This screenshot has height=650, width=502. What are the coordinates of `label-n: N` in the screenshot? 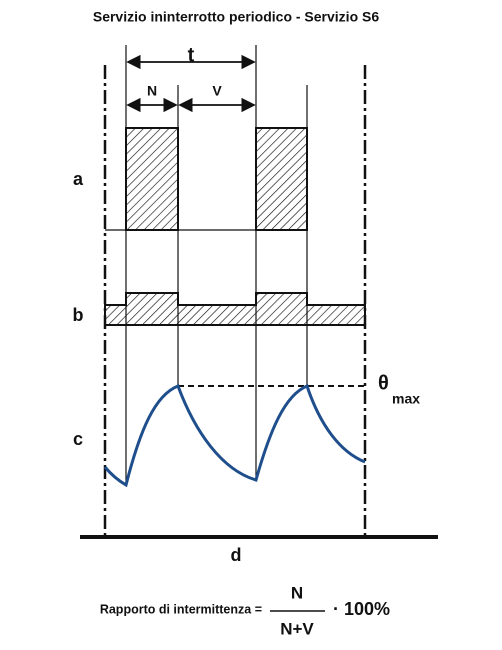 It's located at (152, 91).